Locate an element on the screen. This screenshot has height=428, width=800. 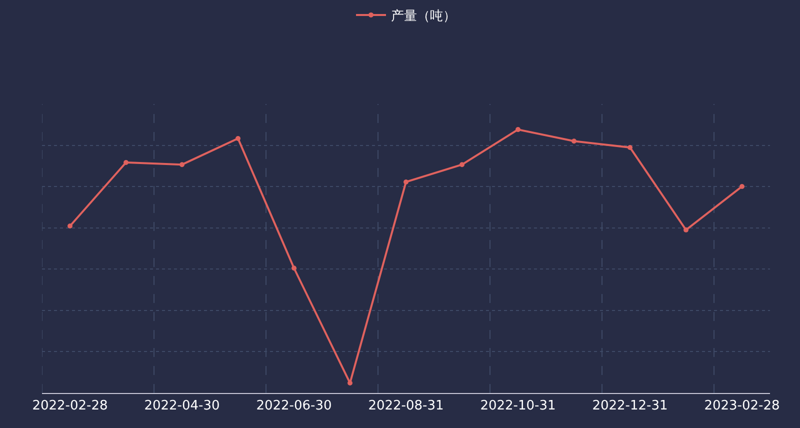
x-tick-label: 2023-02-28 is located at coordinates (742, 406).